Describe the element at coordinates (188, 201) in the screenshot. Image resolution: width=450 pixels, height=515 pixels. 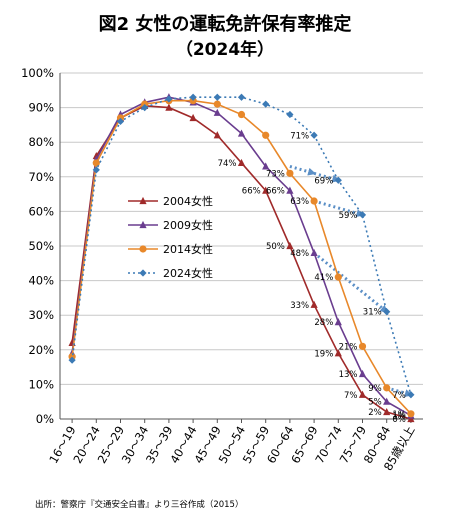
I see `legend-label: 2004女性` at that location.